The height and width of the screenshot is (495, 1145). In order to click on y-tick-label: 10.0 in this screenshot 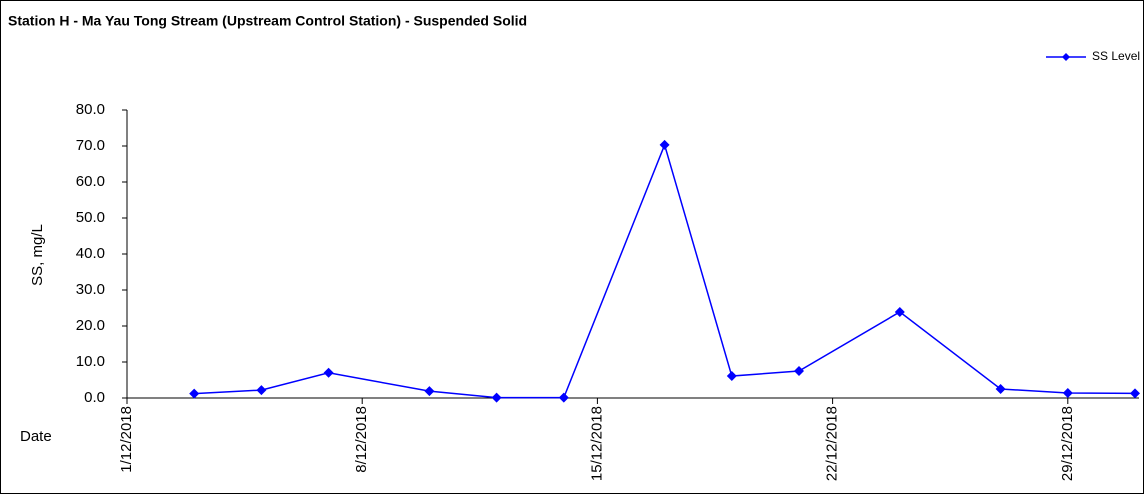, I will do `click(90, 361)`.